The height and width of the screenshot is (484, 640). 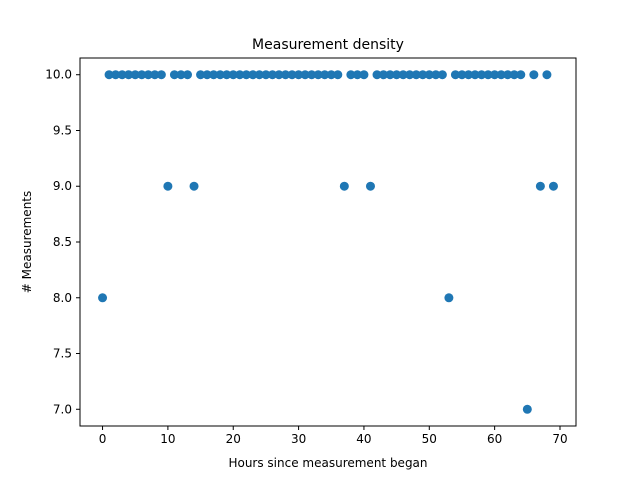 What do you see at coordinates (429, 439) in the screenshot?
I see `x-tick-label: 50` at bounding box center [429, 439].